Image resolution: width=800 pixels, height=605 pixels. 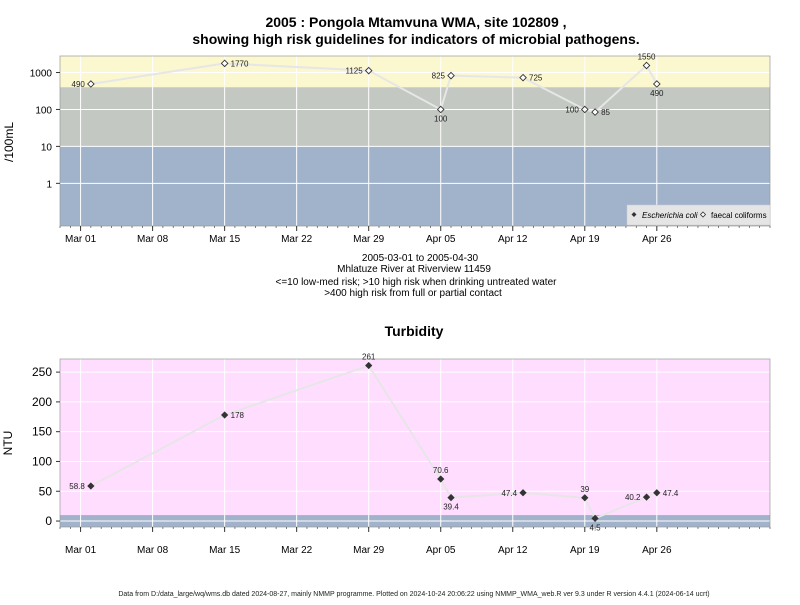 What do you see at coordinates (8, 443) in the screenshot?
I see `chart2-ylabel: NTU` at bounding box center [8, 443].